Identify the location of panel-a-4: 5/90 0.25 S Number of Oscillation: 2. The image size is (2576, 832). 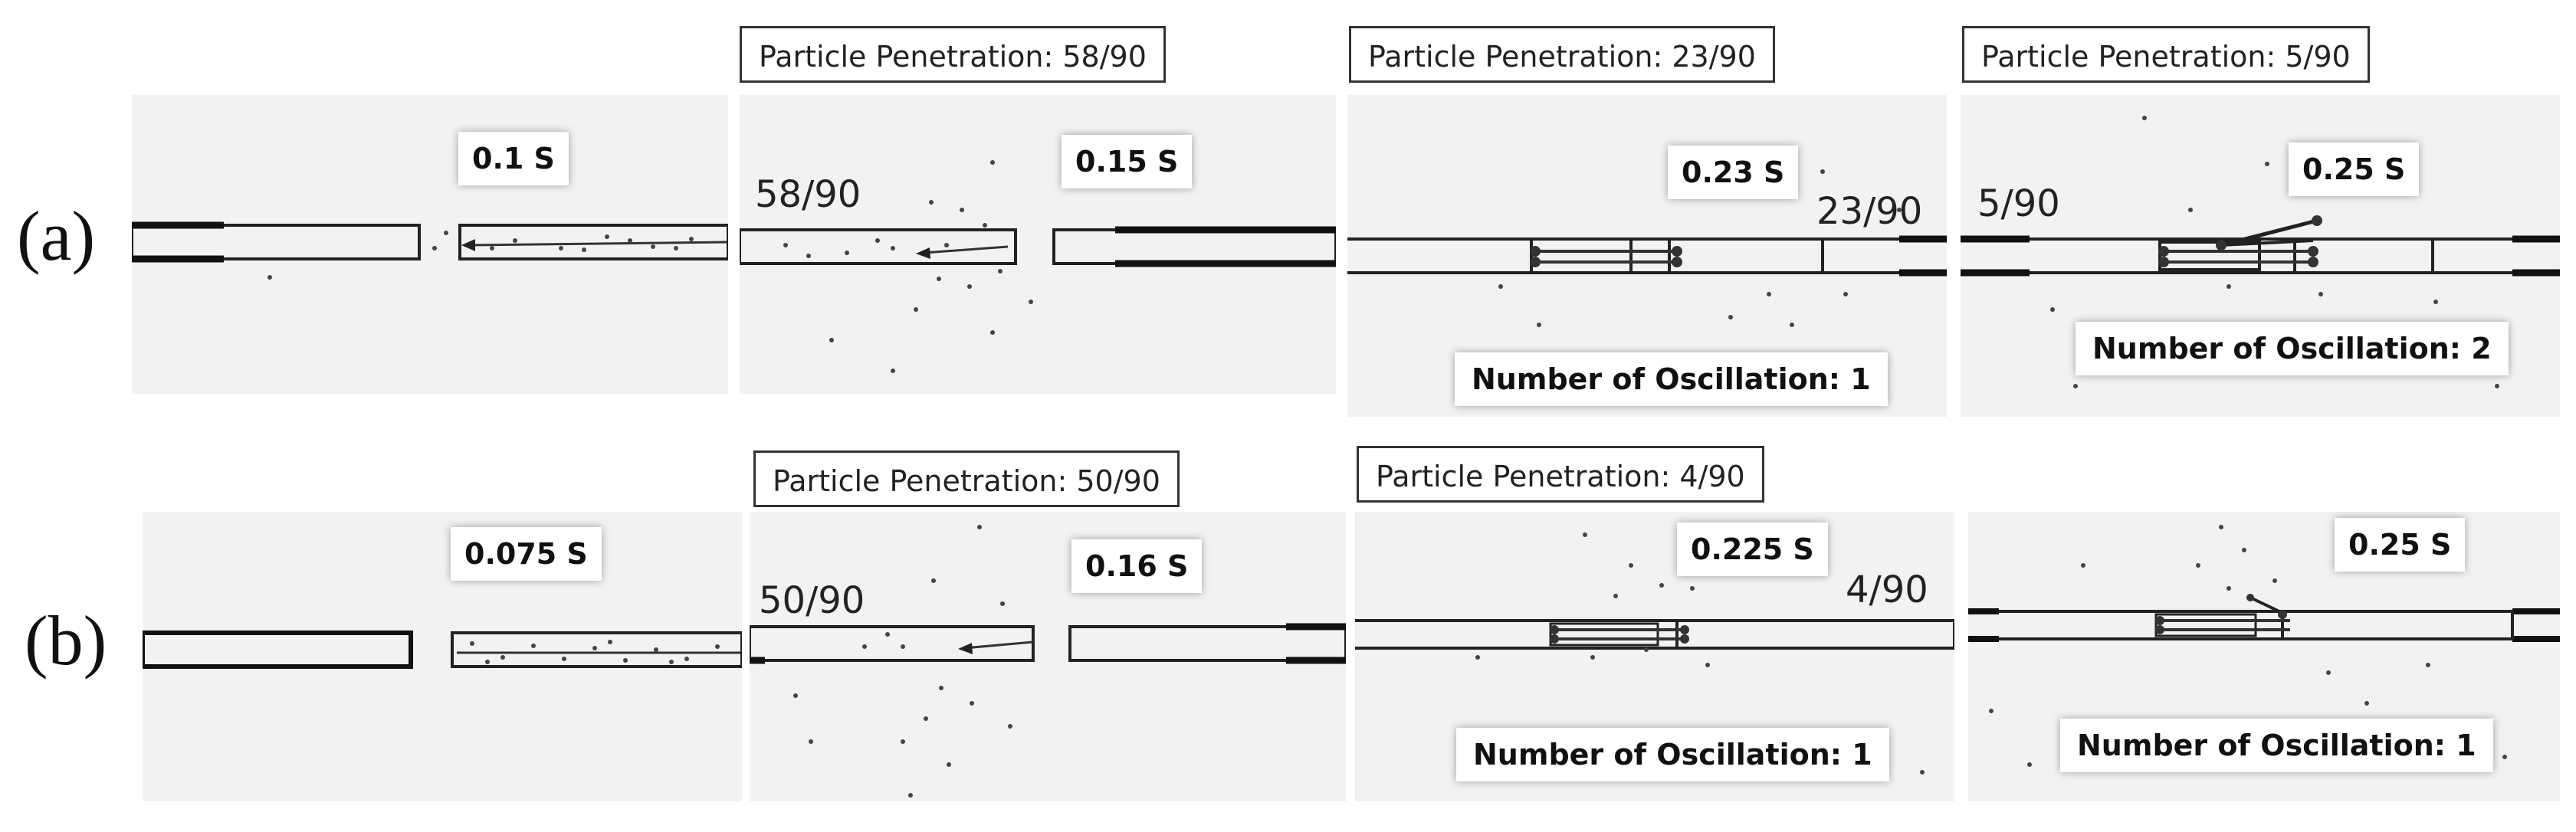
(2260, 256).